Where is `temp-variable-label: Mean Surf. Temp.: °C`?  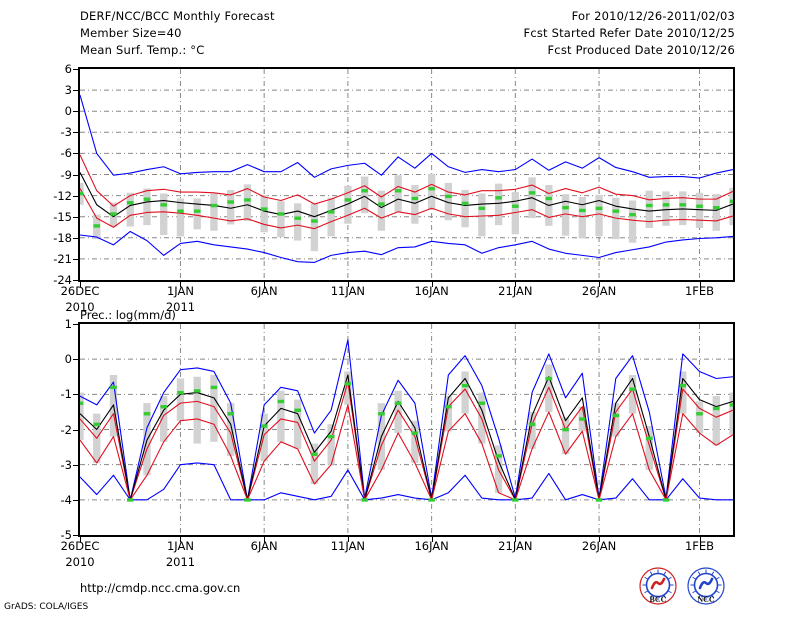
temp-variable-label: Mean Surf. Temp.: °C is located at coordinates (142, 50).